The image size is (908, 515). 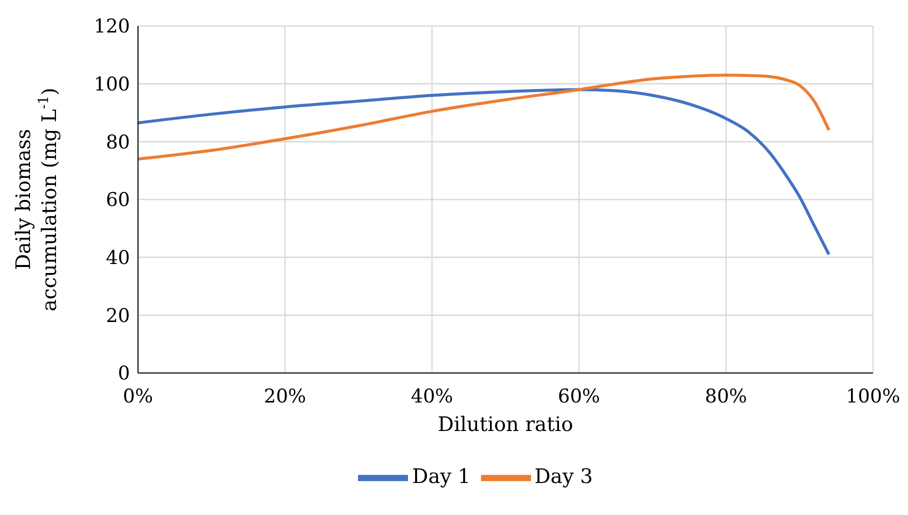 What do you see at coordinates (726, 396) in the screenshot?
I see `x-tick-label: 80%` at bounding box center [726, 396].